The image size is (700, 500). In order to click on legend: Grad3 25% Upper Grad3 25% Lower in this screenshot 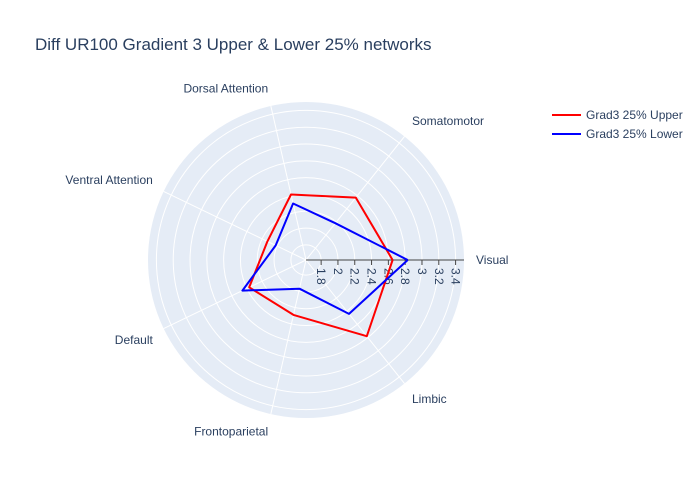, I will do `click(617, 124)`.